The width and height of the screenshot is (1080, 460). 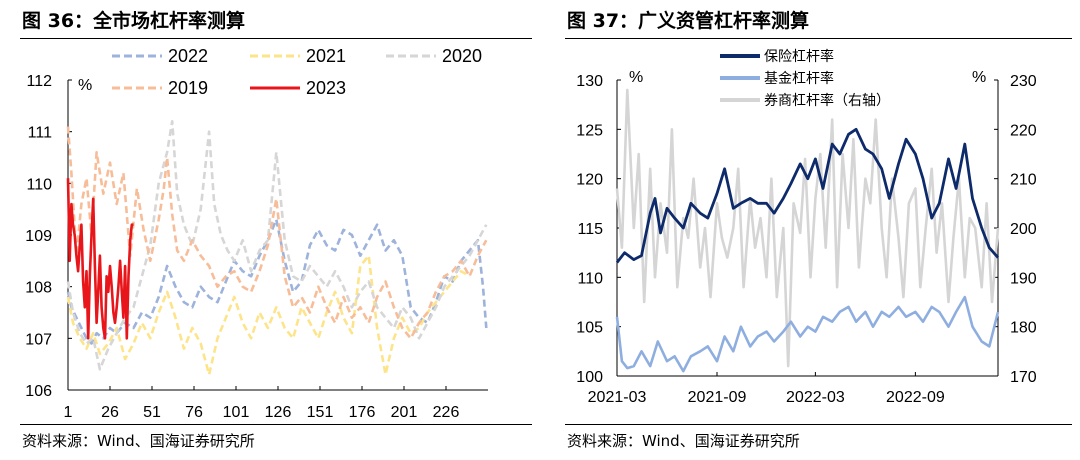 What do you see at coordinates (320, 412) in the screenshot?
I see `x-tick-label: 151` at bounding box center [320, 412].